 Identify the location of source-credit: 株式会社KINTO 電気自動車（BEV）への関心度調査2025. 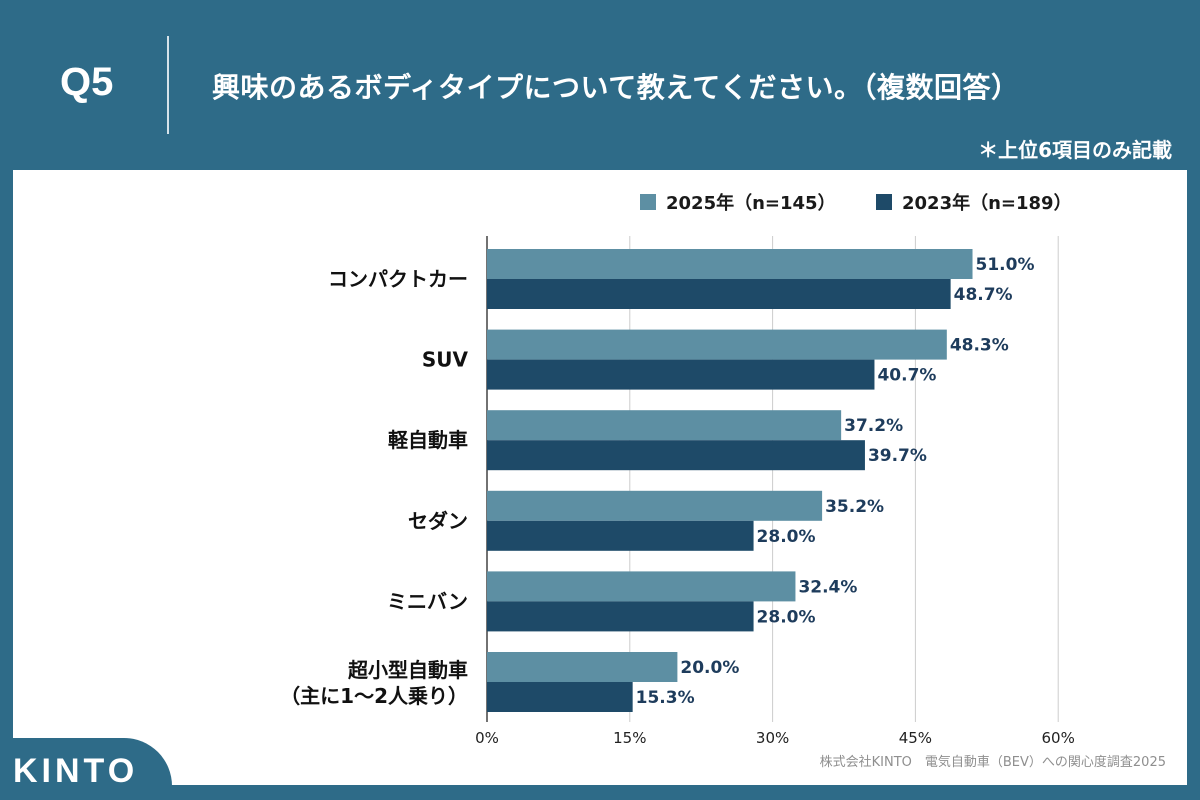
(992, 762).